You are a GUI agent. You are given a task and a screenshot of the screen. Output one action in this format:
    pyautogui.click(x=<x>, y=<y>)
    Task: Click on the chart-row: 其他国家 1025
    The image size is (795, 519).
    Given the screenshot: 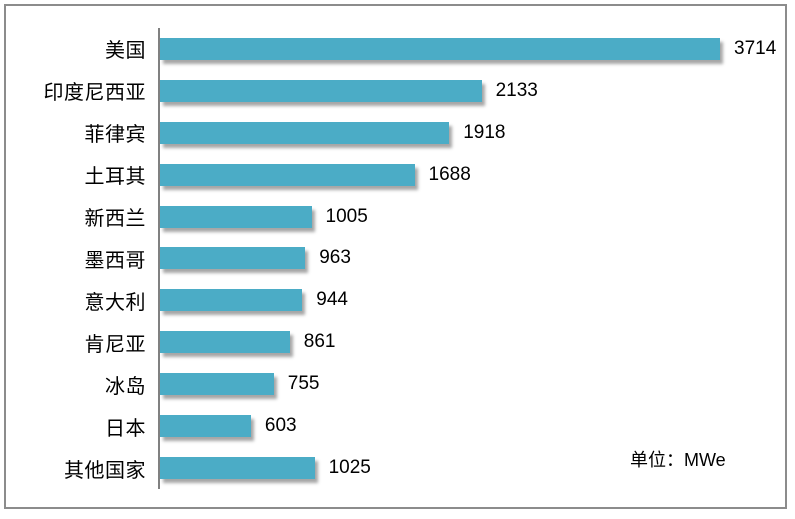 What is the action you would take?
    pyautogui.click(x=397, y=468)
    